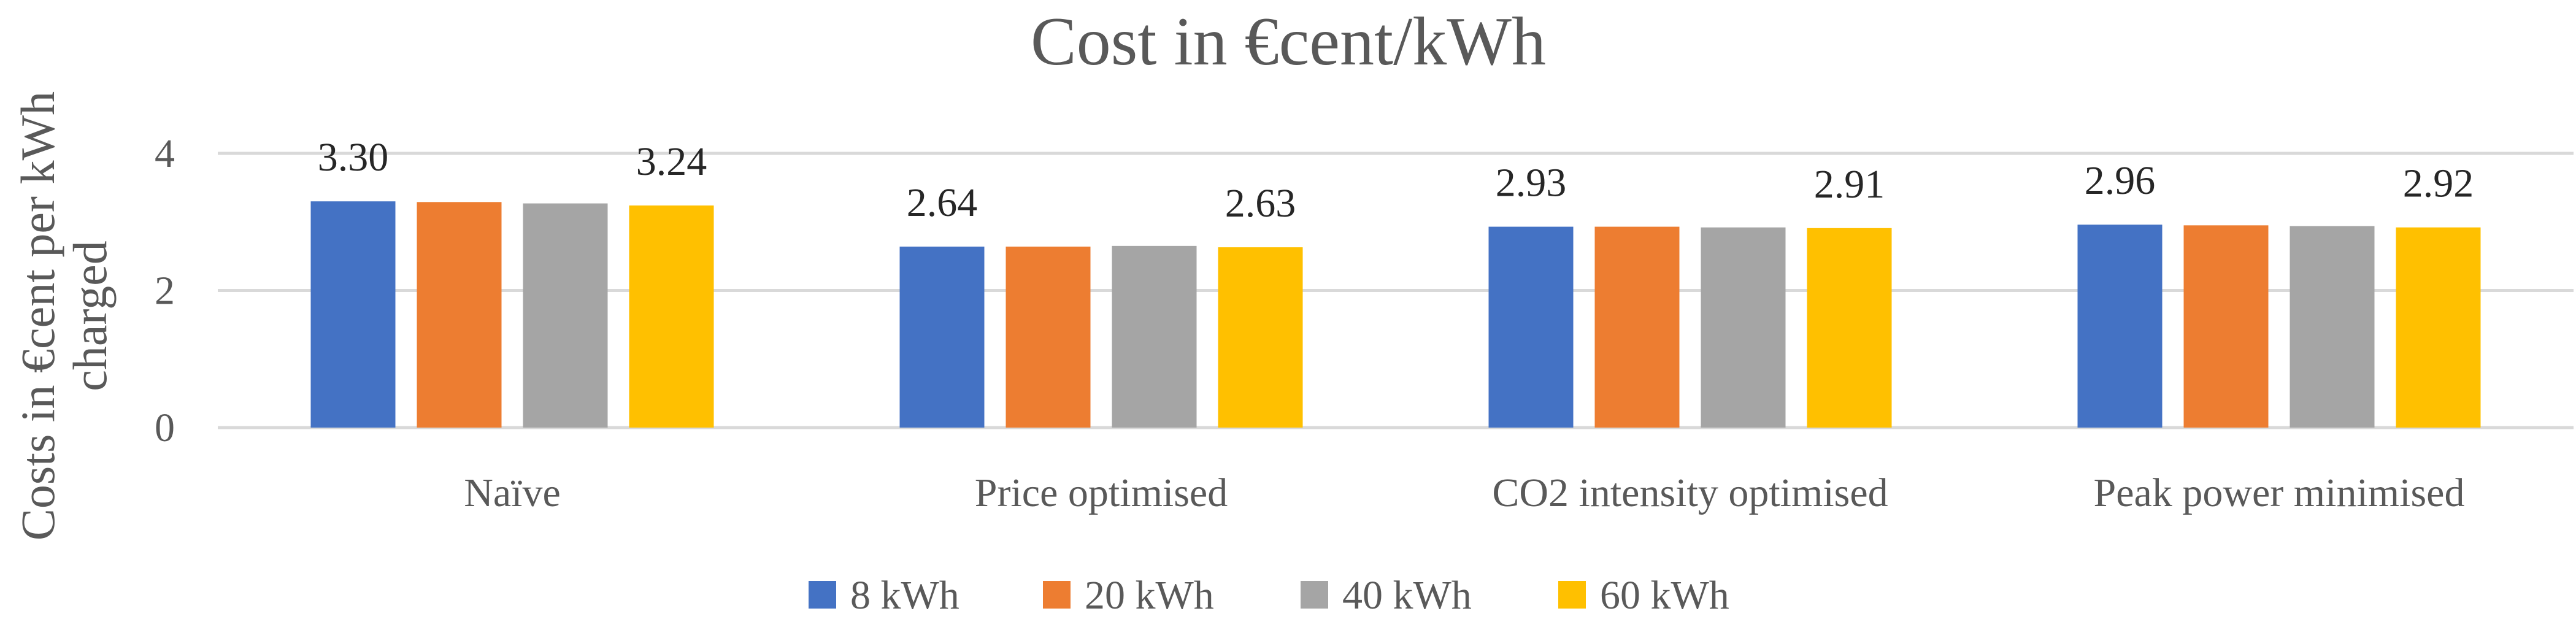 This screenshot has height=638, width=2576. I want to click on y-axis-ticks: 0 2 4, so click(165, 291).